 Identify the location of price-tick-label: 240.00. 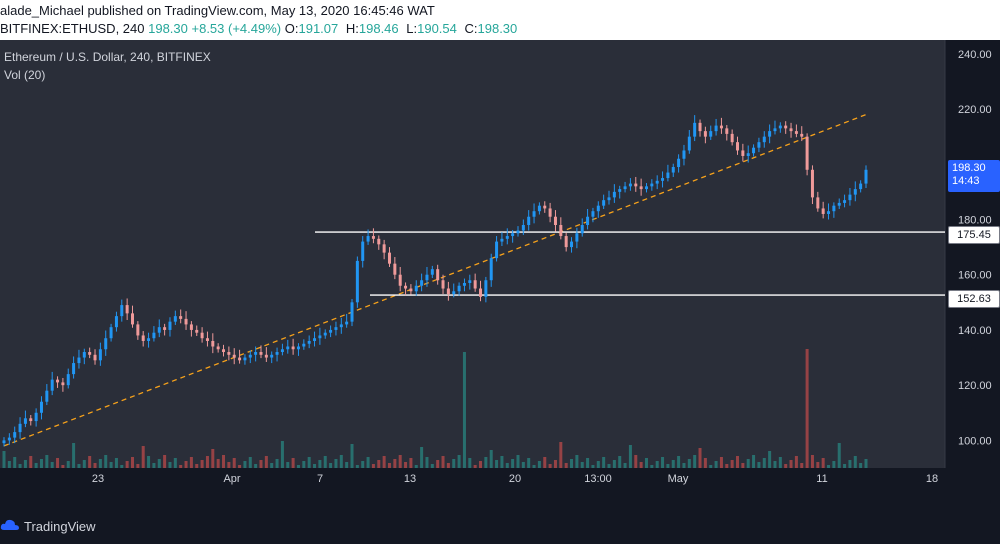
(975, 55).